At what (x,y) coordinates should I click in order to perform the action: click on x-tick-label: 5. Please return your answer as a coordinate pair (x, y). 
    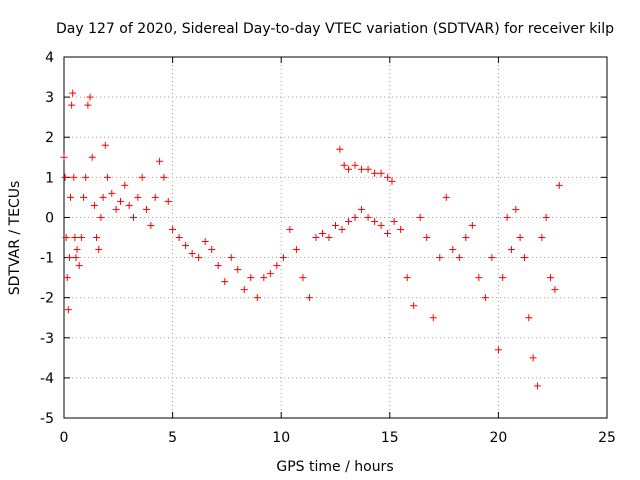
    Looking at the image, I should click on (172, 438).